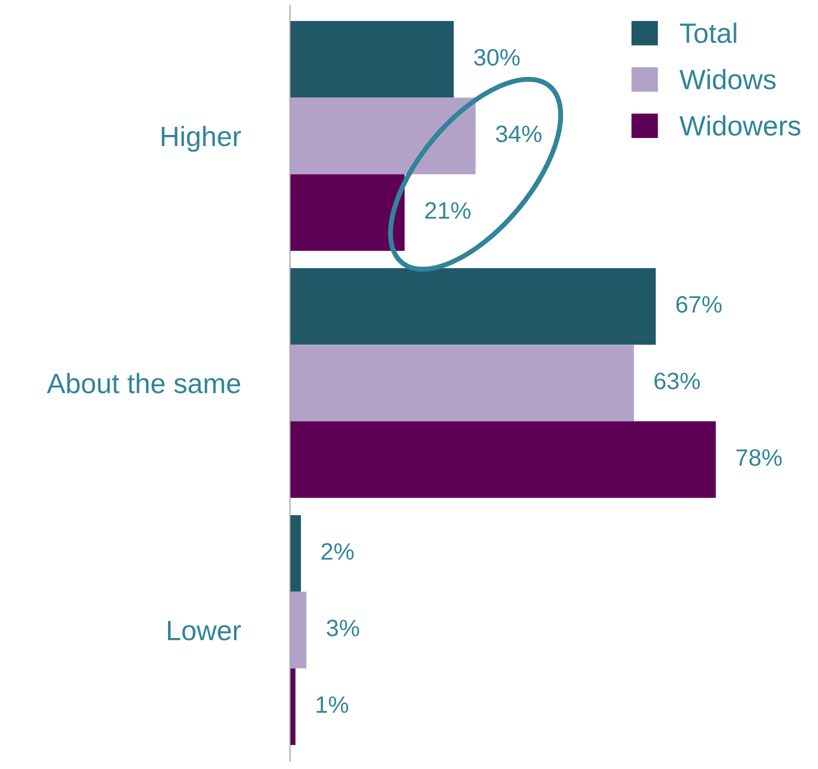  Describe the element at coordinates (728, 79) in the screenshot. I see `legend-label: Widows` at that location.